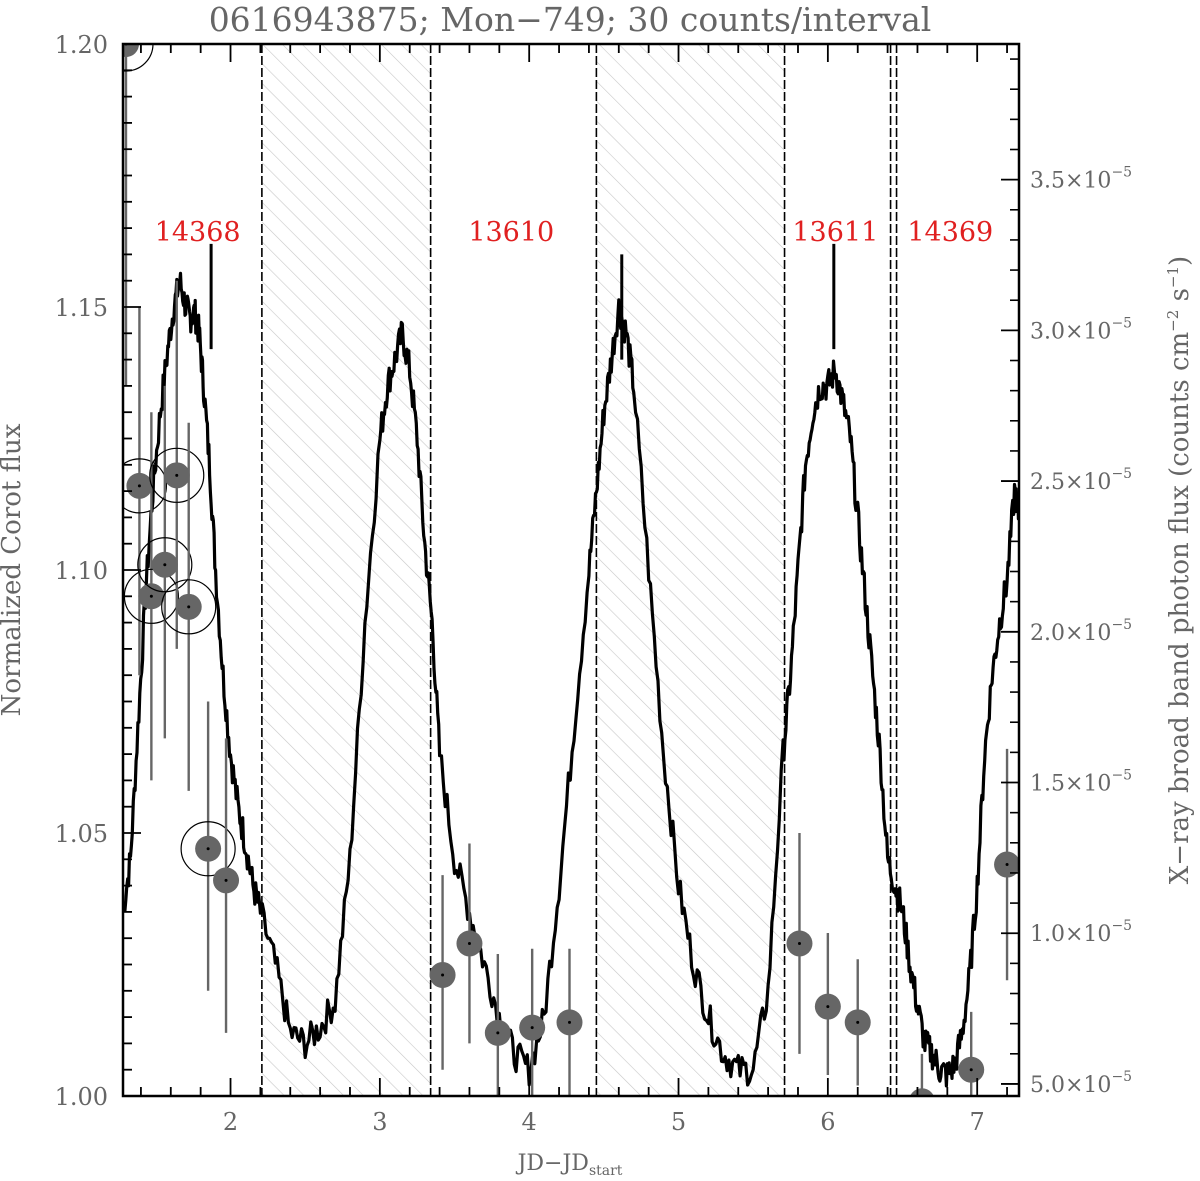 The width and height of the screenshot is (1200, 1181). I want to click on obsid-label: 13611, so click(835, 232).